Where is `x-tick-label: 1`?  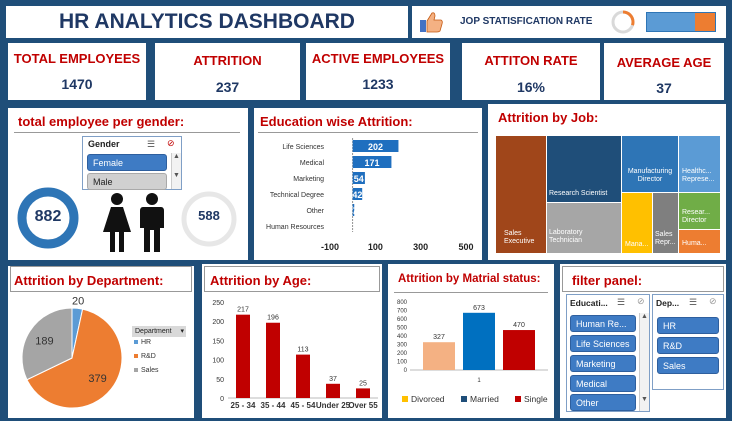 x-tick-label: 1 is located at coordinates (479, 381).